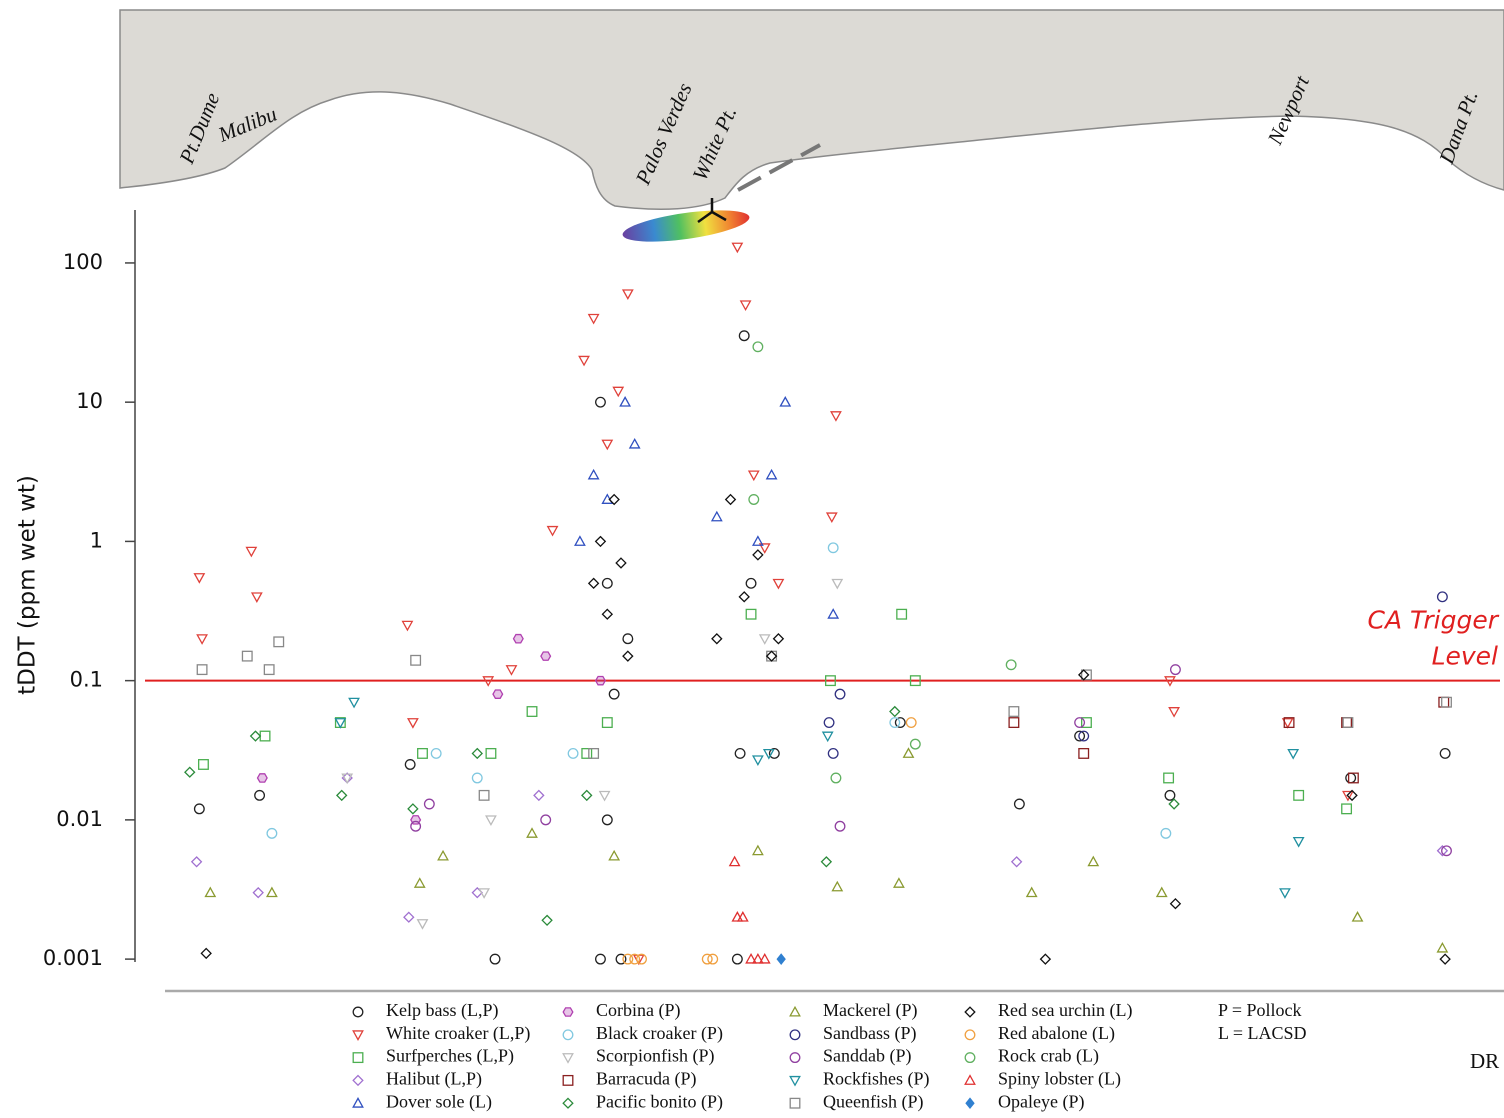 Image resolution: width=1504 pixels, height=1118 pixels. I want to click on y-tick-label: 10, so click(89, 401).